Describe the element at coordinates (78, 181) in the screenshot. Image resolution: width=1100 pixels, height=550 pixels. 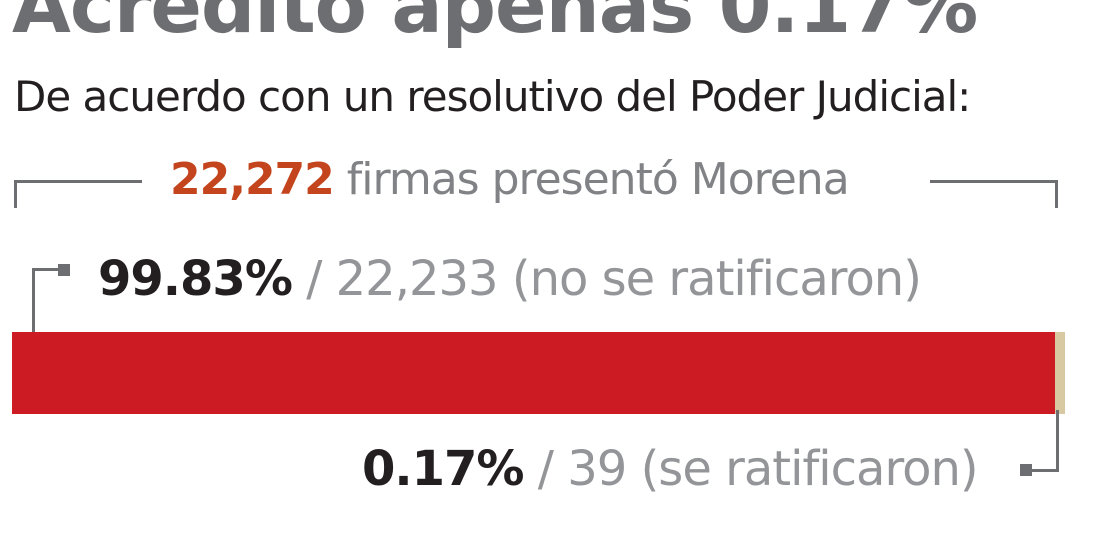
I see `bracket-left-horizontal` at that location.